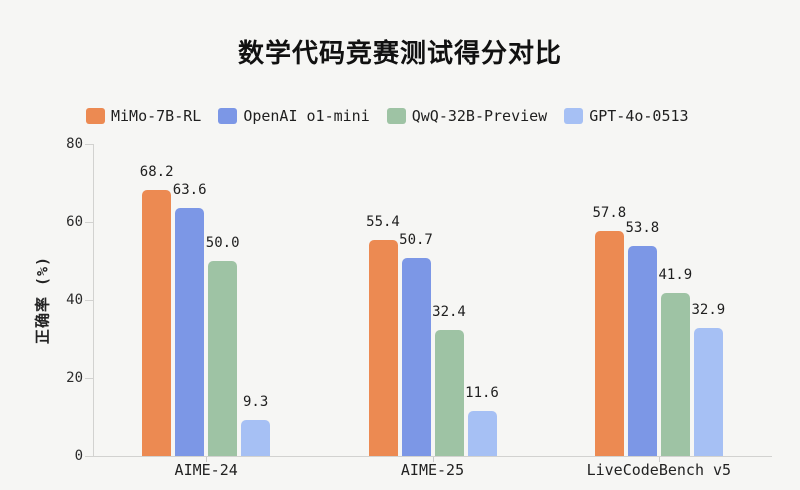 This screenshot has height=490, width=800. What do you see at coordinates (708, 309) in the screenshot?
I see `bar-value-label: 32.9` at bounding box center [708, 309].